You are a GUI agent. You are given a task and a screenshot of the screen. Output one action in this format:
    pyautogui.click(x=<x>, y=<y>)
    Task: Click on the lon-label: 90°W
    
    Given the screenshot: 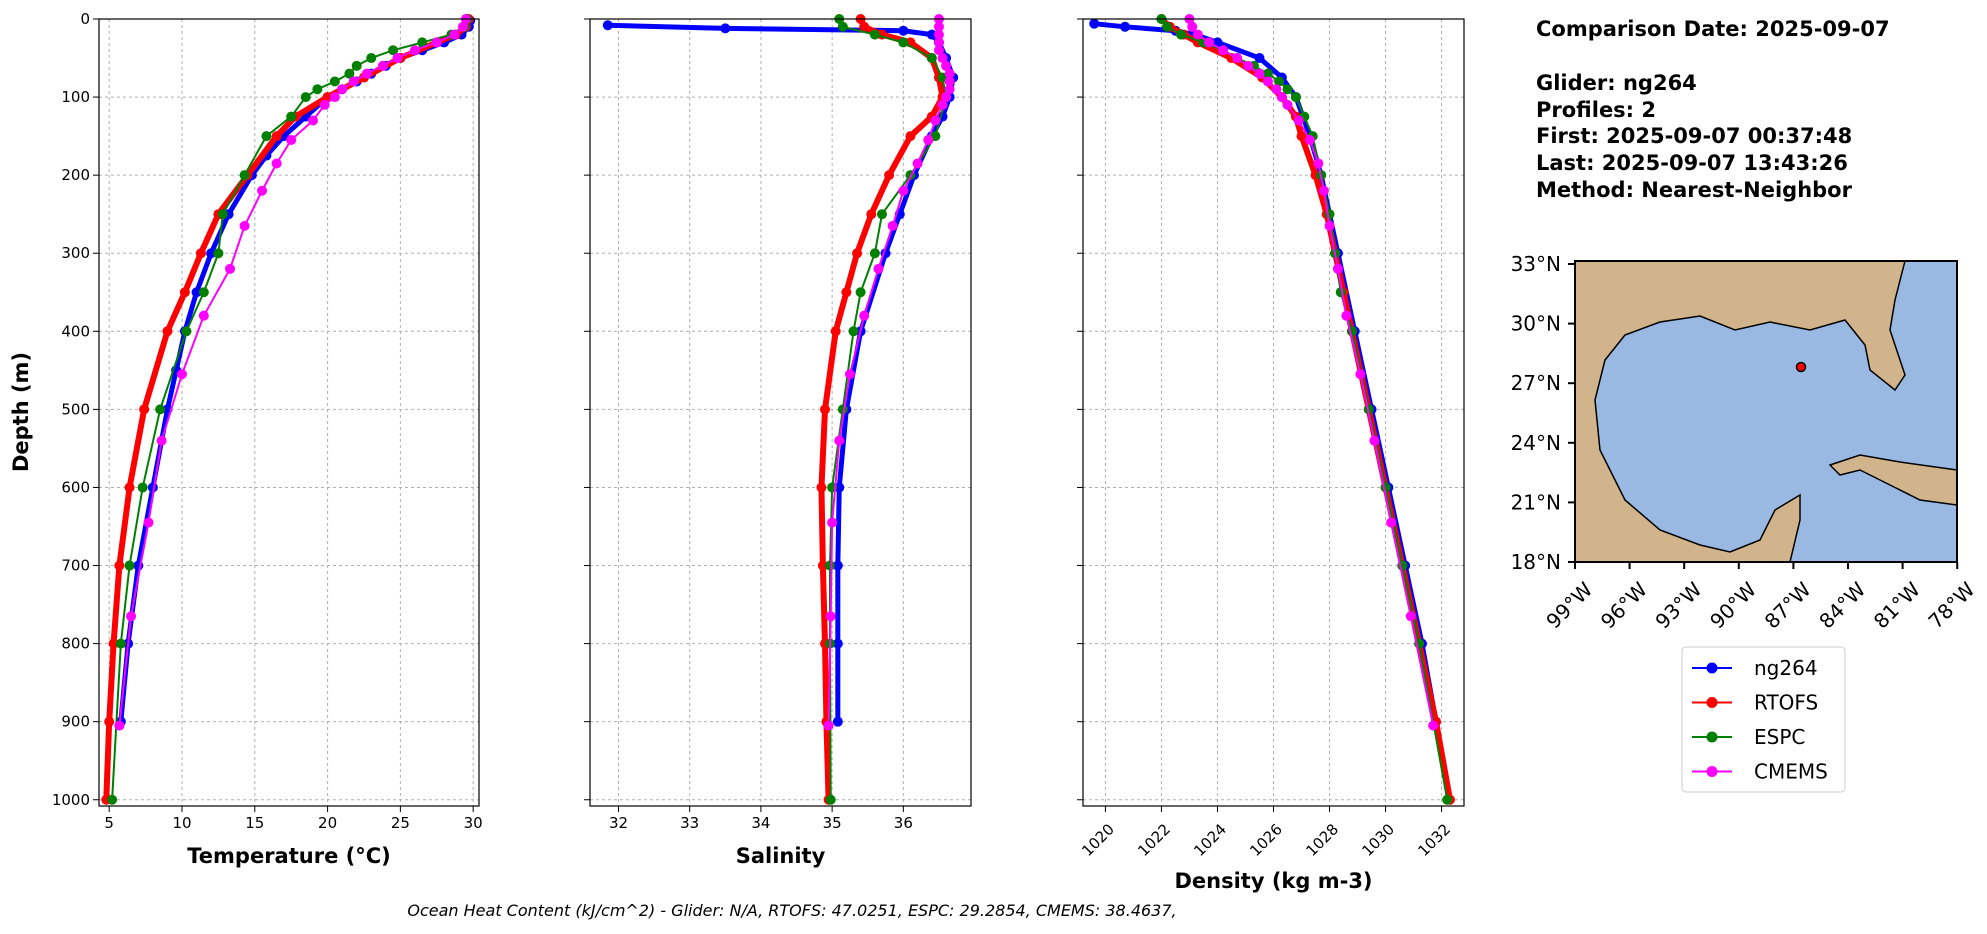 What is the action you would take?
    pyautogui.click(x=1733, y=605)
    